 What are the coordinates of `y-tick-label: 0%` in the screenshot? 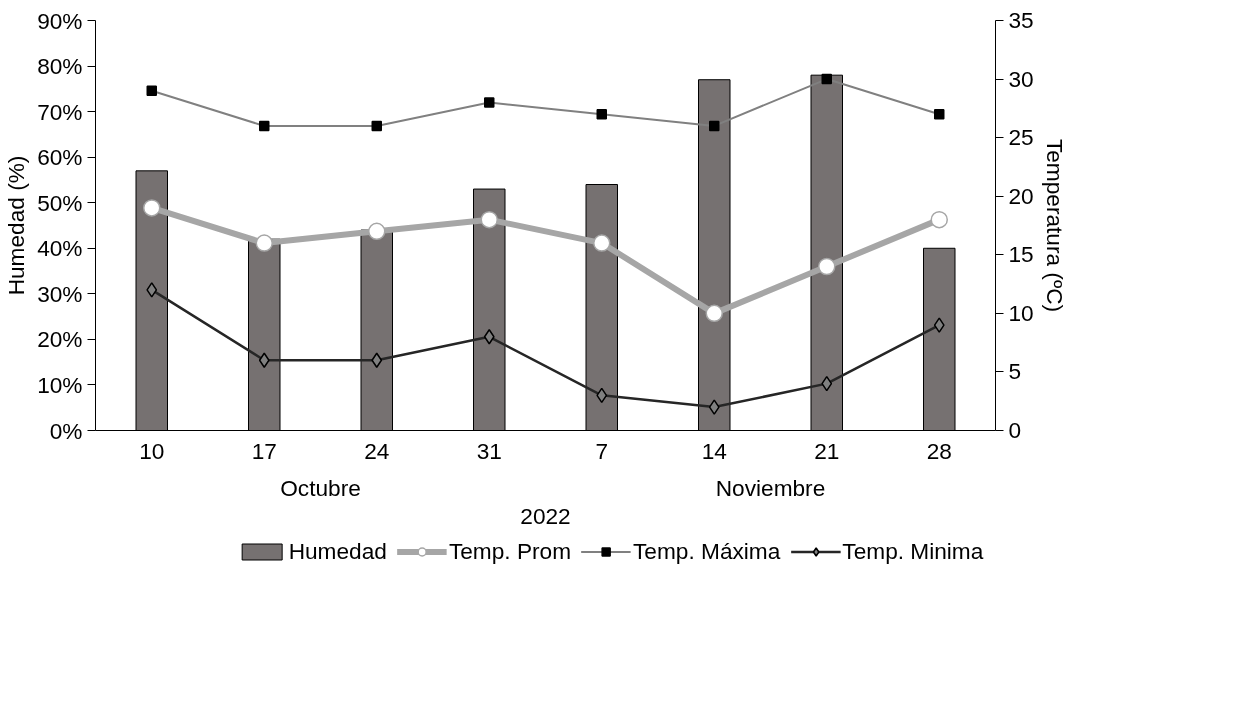 It's located at (66, 430).